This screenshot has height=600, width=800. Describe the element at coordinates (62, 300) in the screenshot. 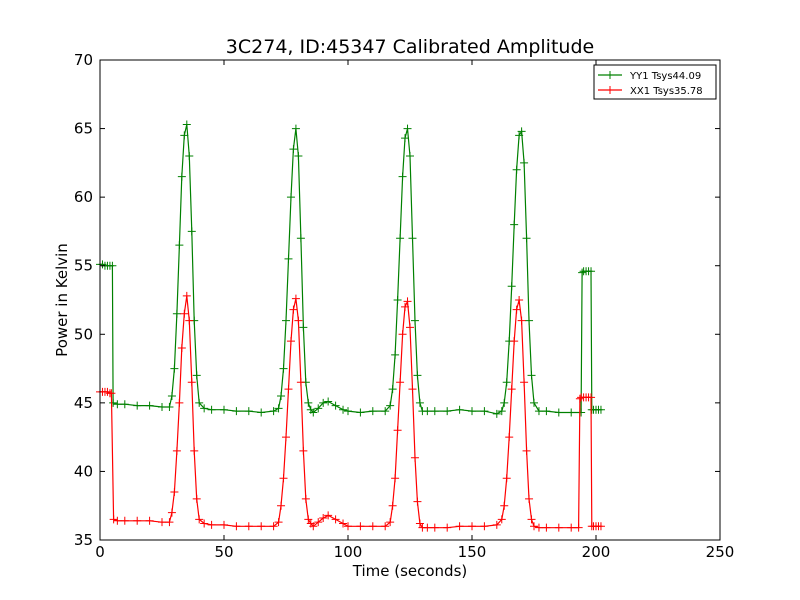

I see `y-axis-label: Power in Kelvin` at that location.